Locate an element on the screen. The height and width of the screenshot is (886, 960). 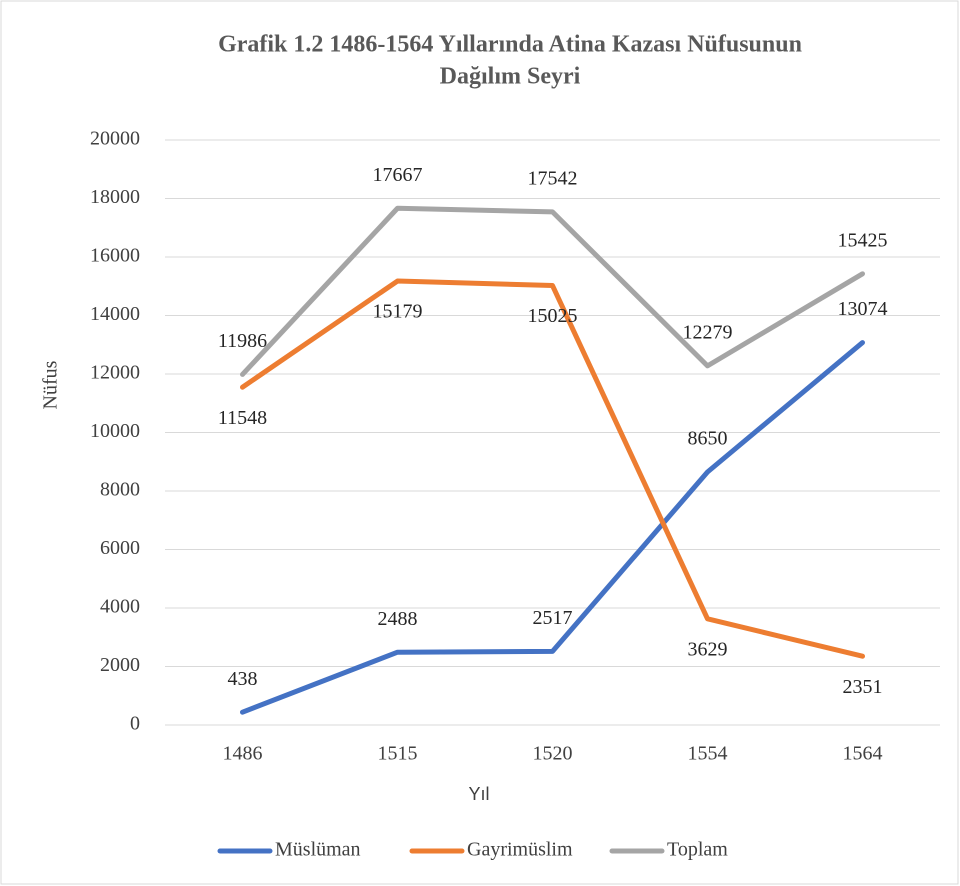
data-label: 2517 is located at coordinates (553, 618).